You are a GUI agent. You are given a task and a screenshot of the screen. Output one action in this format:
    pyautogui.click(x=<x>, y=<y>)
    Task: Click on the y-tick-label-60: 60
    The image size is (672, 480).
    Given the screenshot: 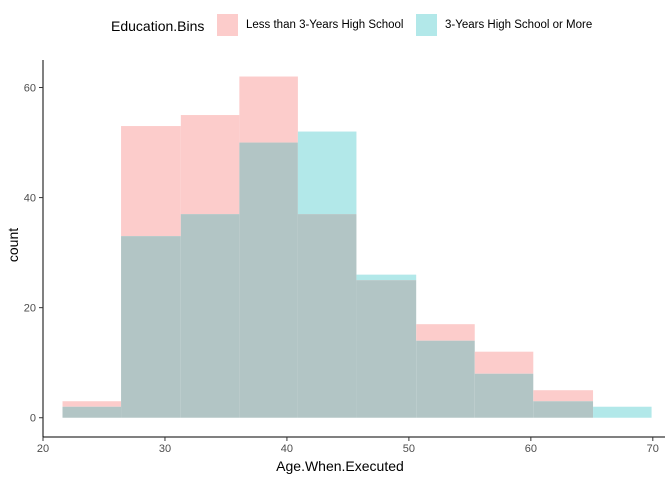 What is the action you would take?
    pyautogui.click(x=30, y=89)
    